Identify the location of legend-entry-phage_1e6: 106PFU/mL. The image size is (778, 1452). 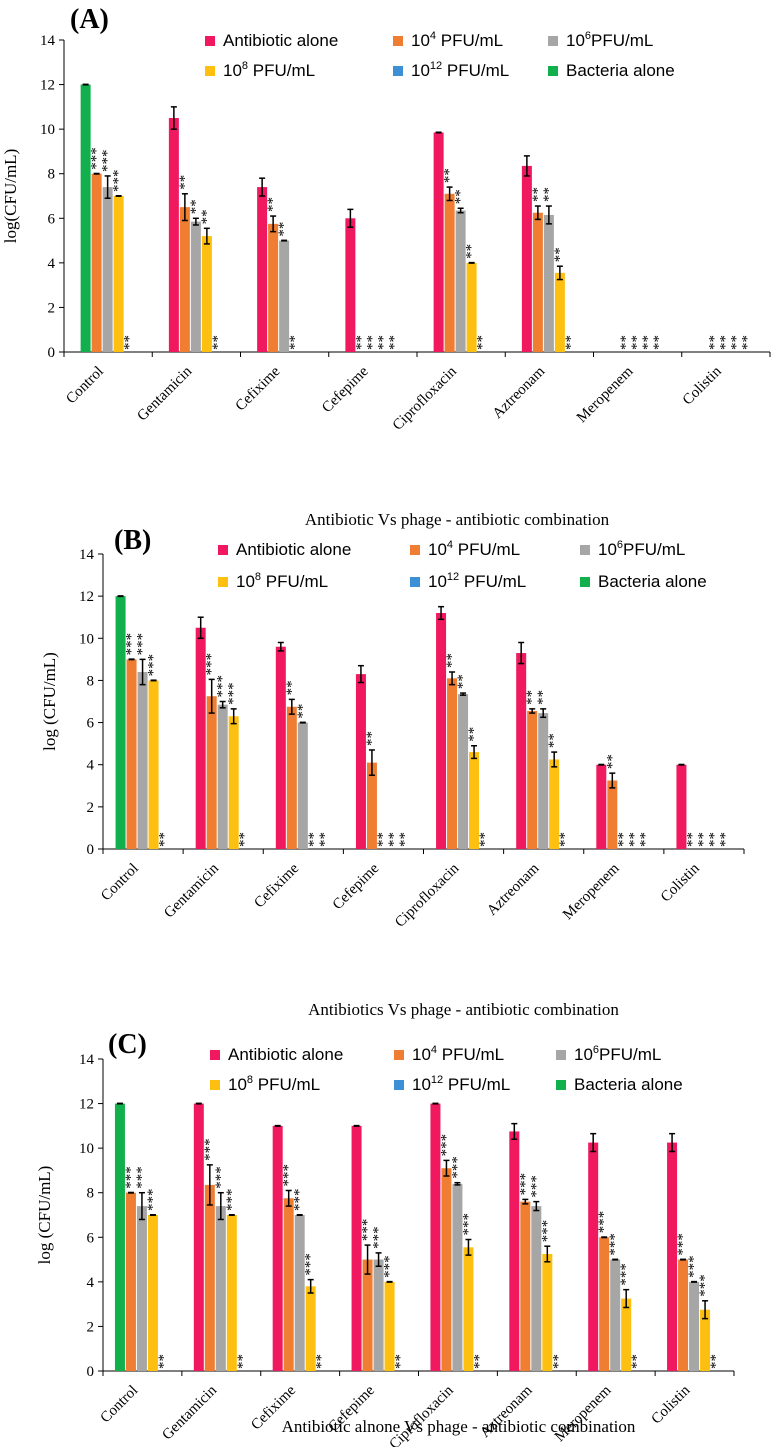
(609, 40).